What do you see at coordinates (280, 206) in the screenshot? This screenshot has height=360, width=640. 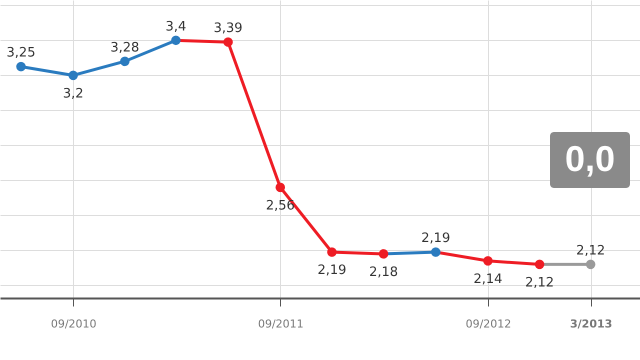 I see `data-label: 2,56` at bounding box center [280, 206].